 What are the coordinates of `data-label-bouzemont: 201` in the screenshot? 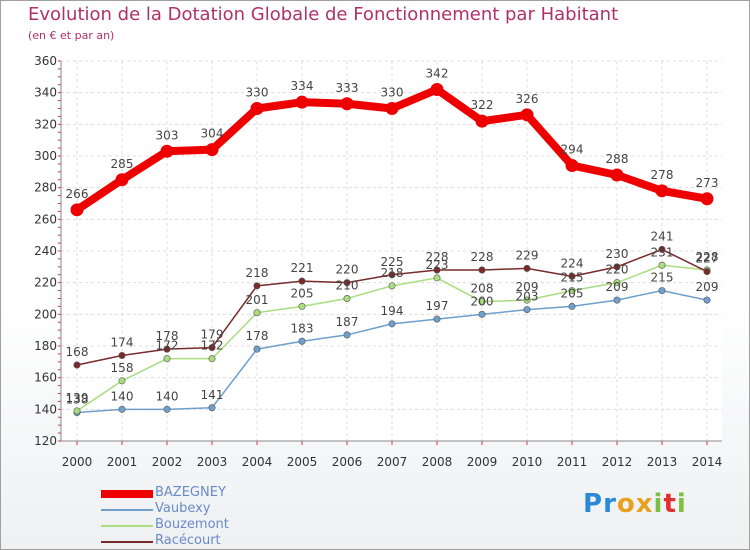 It's located at (257, 300).